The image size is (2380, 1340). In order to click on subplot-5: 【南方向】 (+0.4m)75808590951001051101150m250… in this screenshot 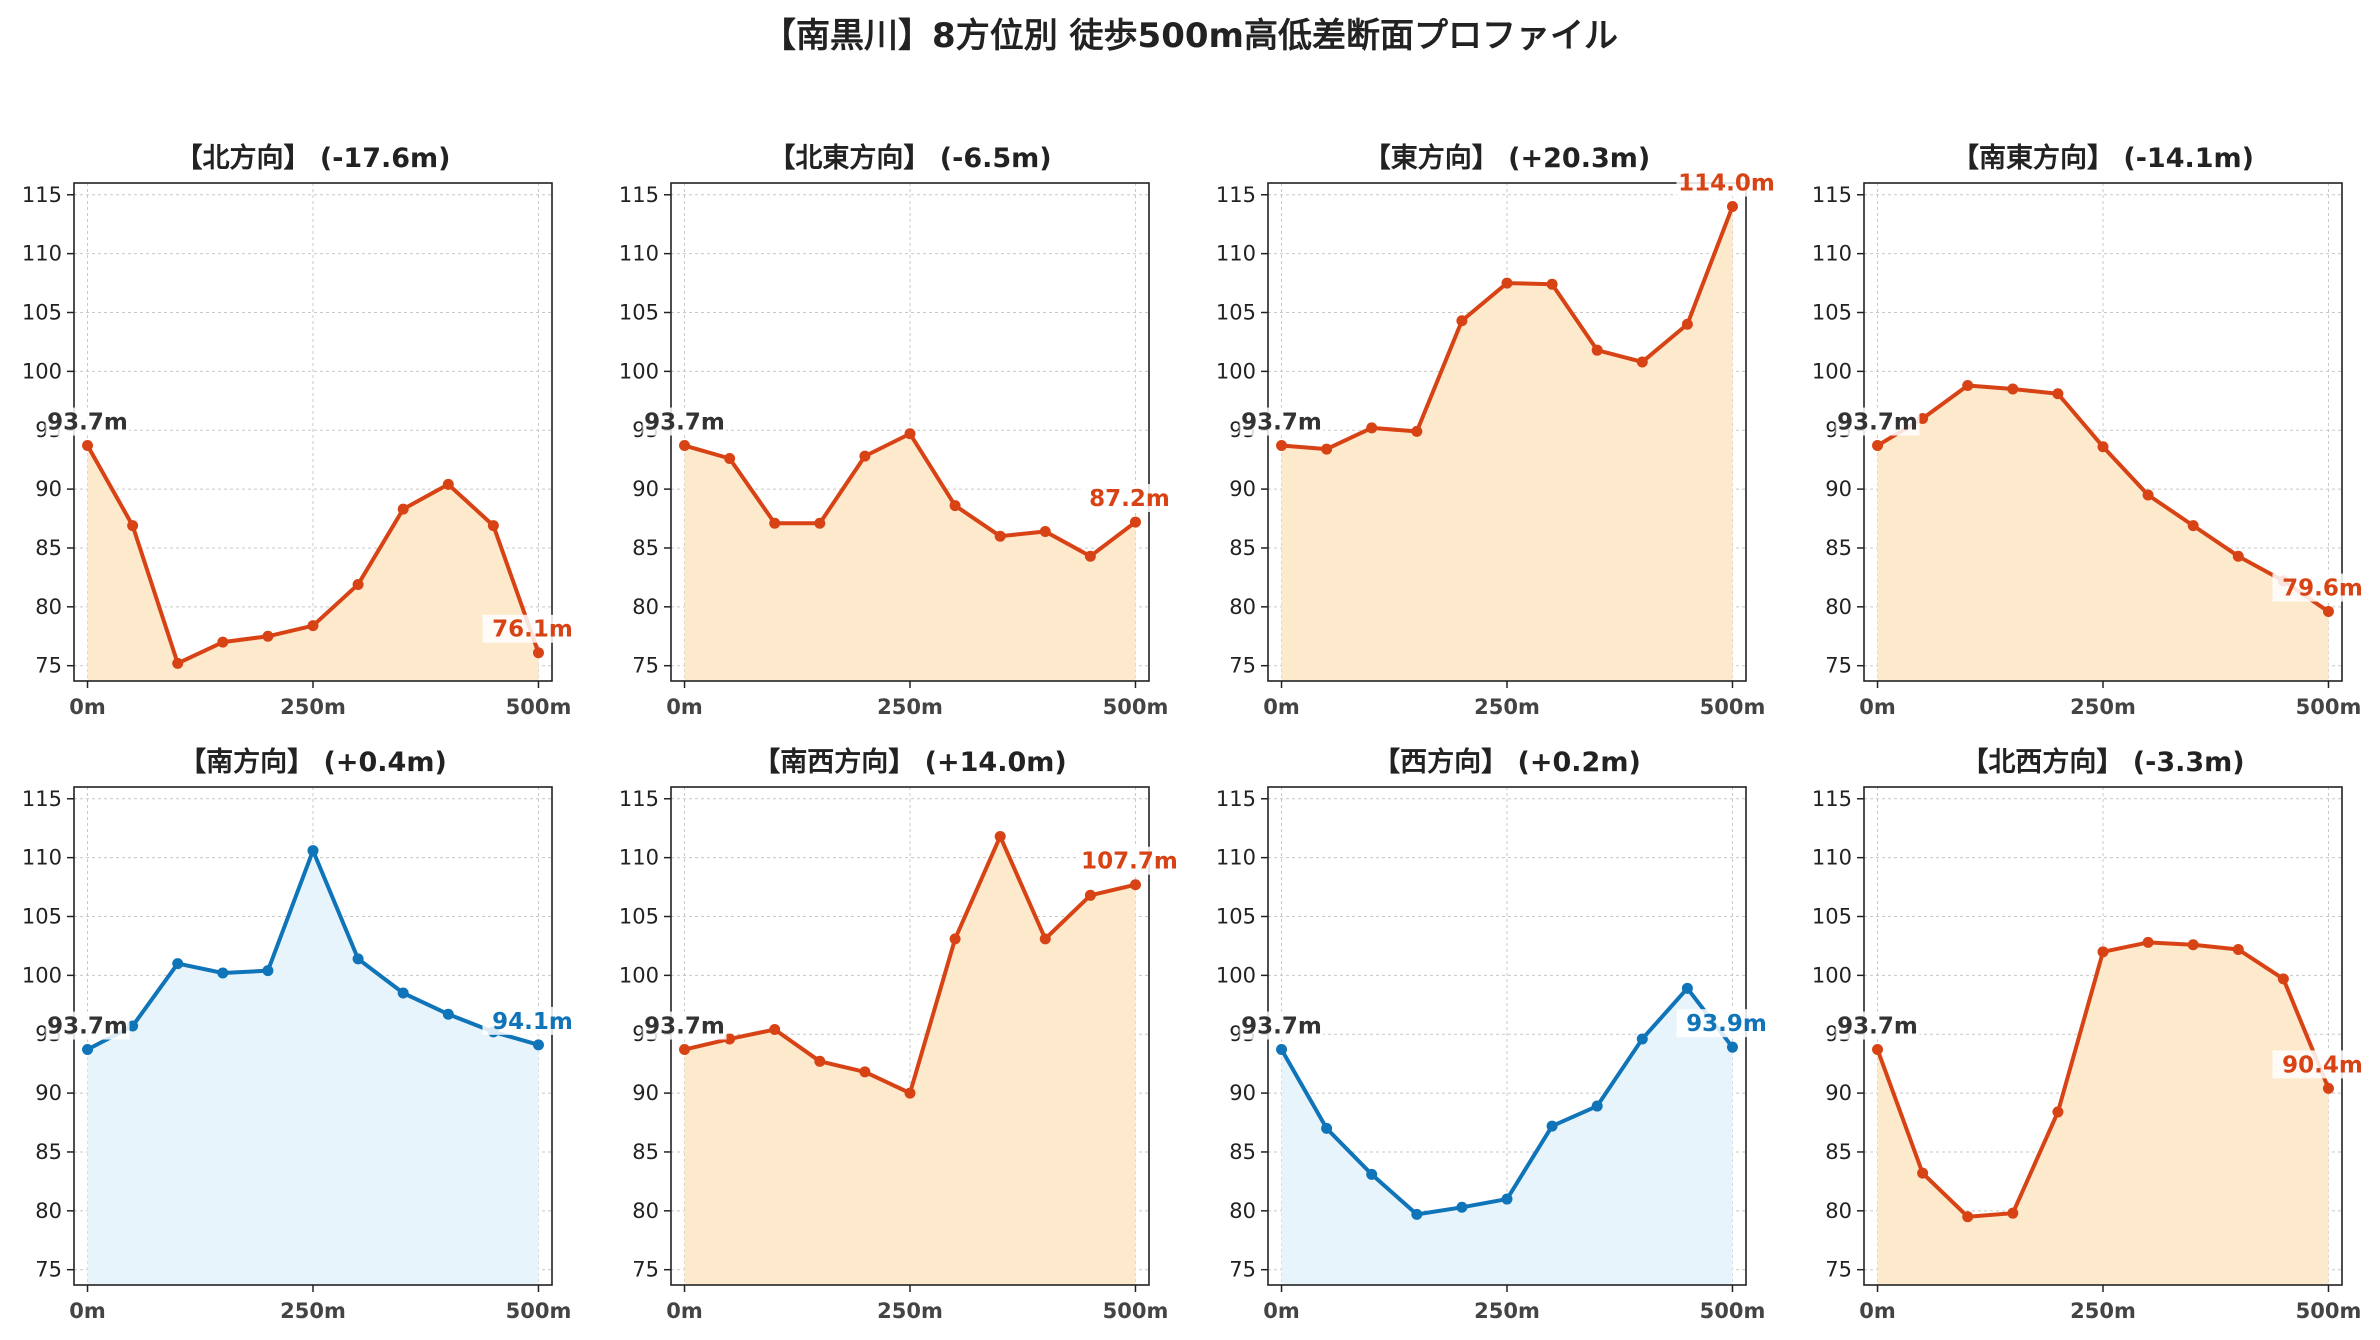, I will do `click(299, 1034)`.